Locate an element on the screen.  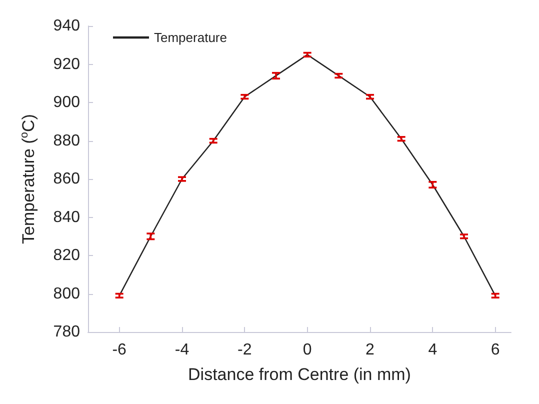
x-tick-label: 6 is located at coordinates (495, 350).